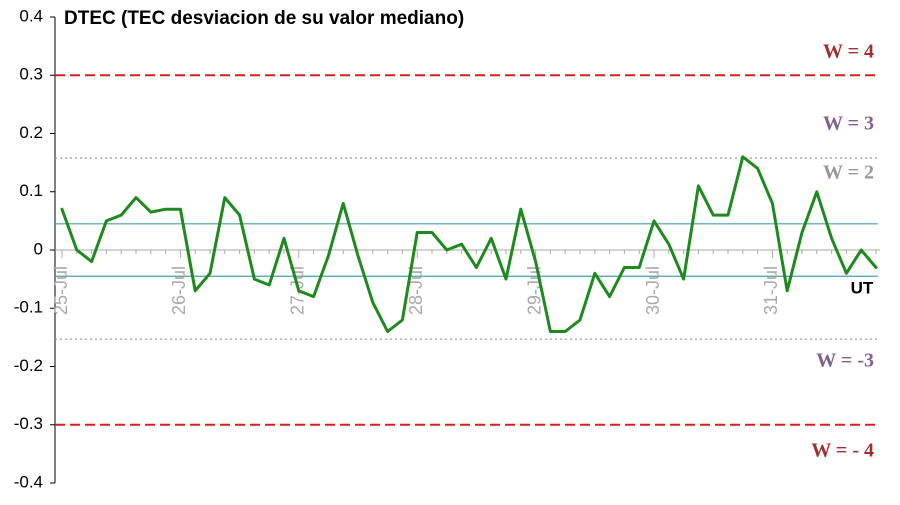 The height and width of the screenshot is (505, 900). What do you see at coordinates (771, 290) in the screenshot?
I see `x-tick-label: 31-Jul` at bounding box center [771, 290].